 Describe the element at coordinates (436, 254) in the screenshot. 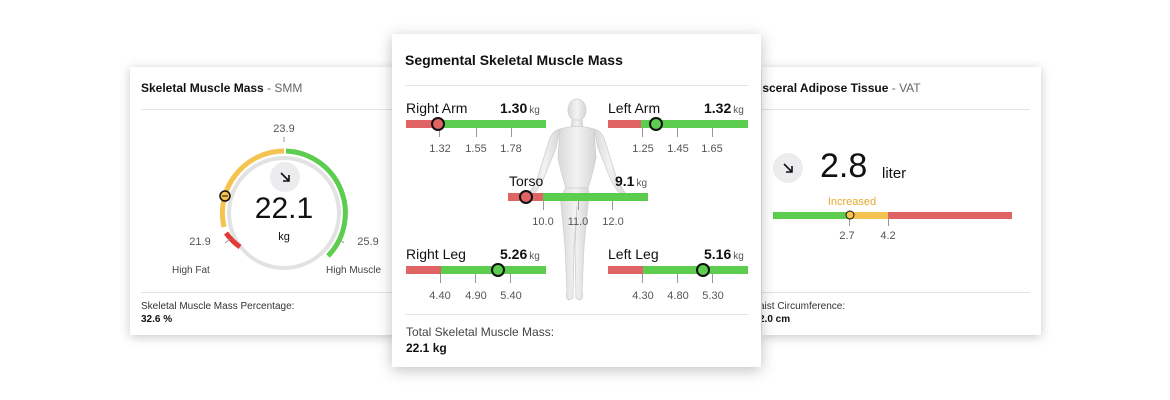

I see `right-leg-label: Right Leg` at that location.